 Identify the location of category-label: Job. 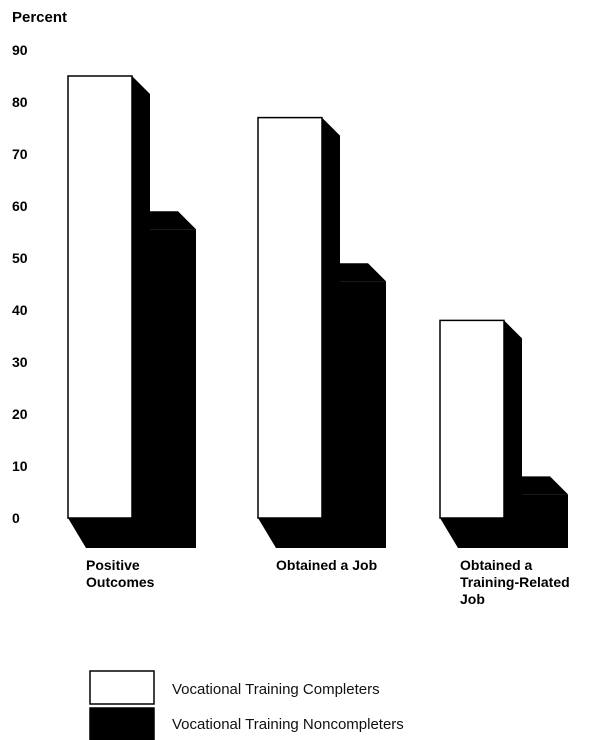
(472, 599).